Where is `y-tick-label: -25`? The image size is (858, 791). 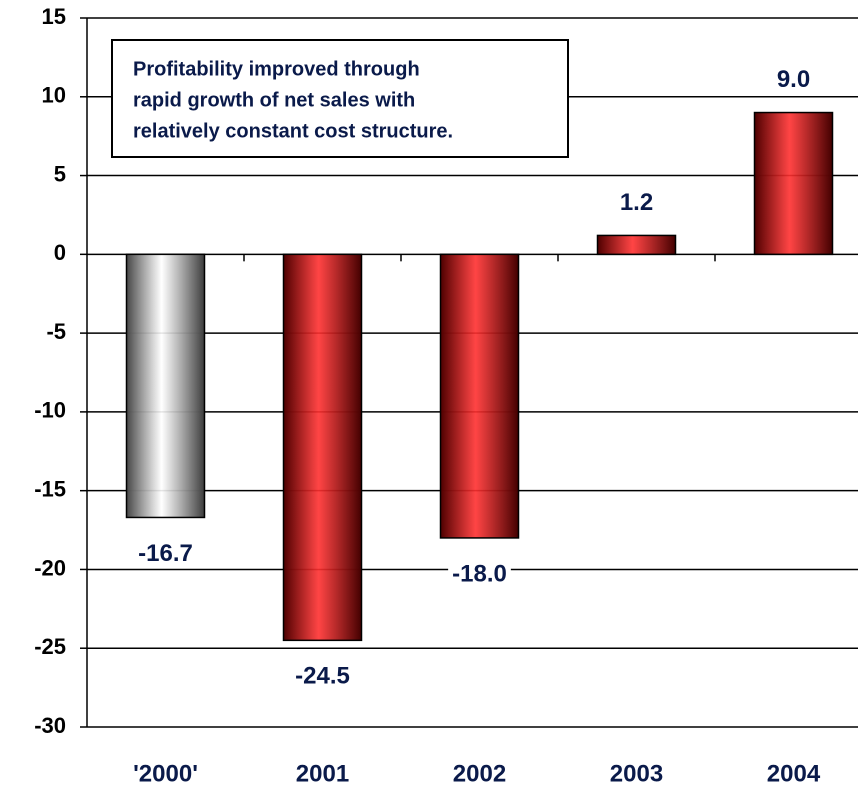
y-tick-label: -25 is located at coordinates (50, 646).